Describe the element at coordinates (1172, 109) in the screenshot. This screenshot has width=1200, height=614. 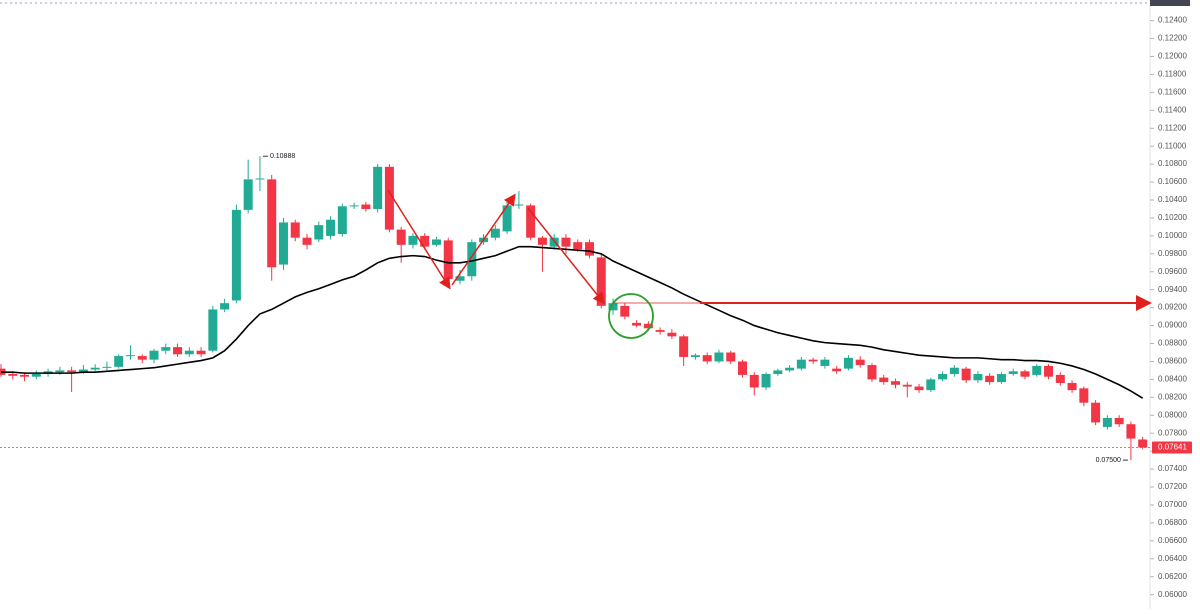
I see `y-tick-label: 0.11400` at that location.